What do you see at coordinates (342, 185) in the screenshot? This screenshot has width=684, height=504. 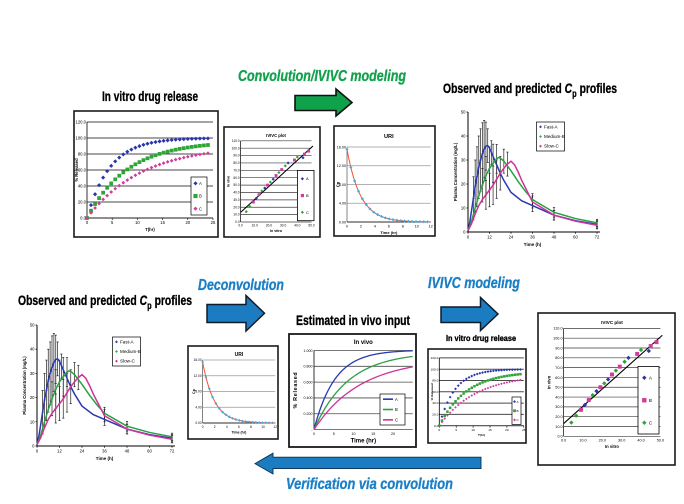 I see `svg-text: 8.00` at bounding box center [342, 185].